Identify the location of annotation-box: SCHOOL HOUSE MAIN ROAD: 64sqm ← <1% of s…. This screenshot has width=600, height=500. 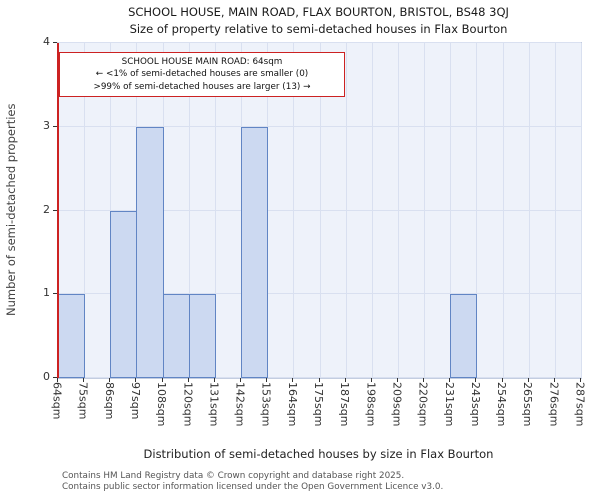
(202, 74).